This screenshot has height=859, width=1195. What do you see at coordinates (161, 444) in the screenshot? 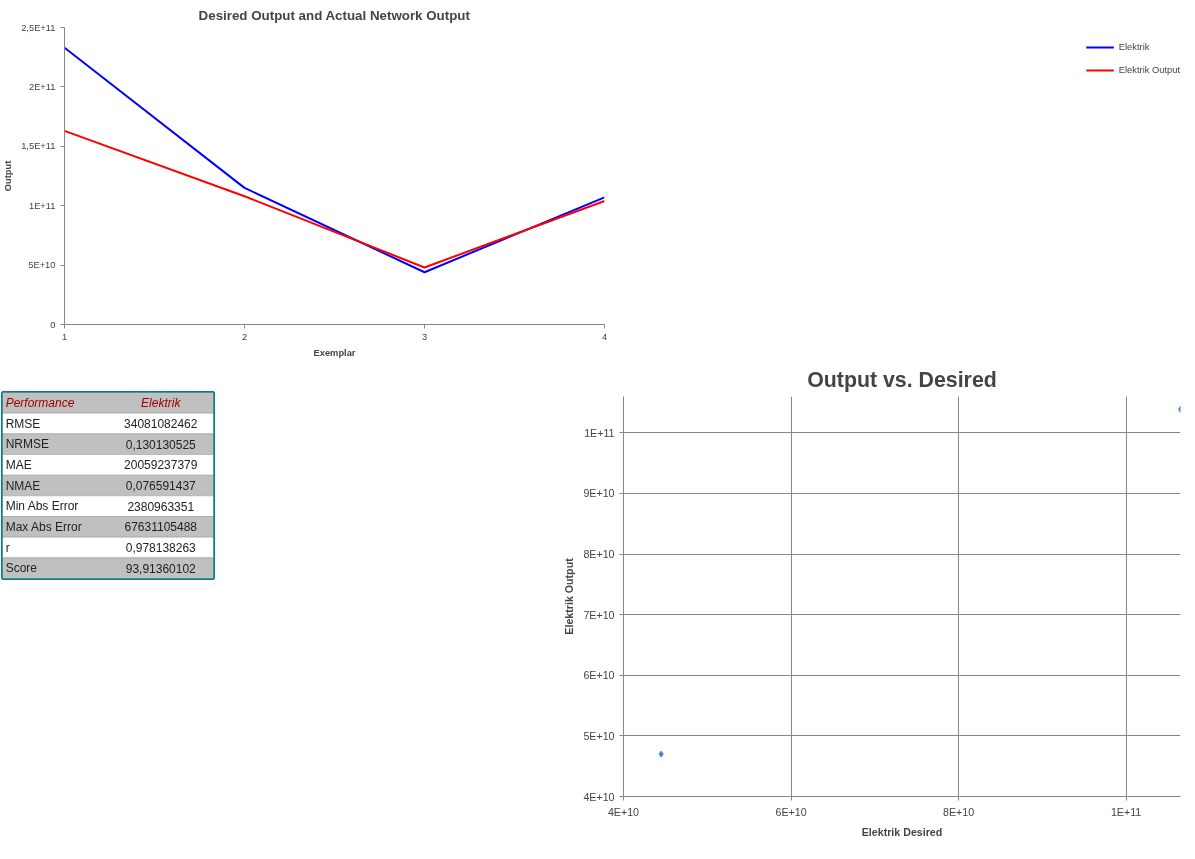
I see `text: 0,130130525` at bounding box center [161, 444].